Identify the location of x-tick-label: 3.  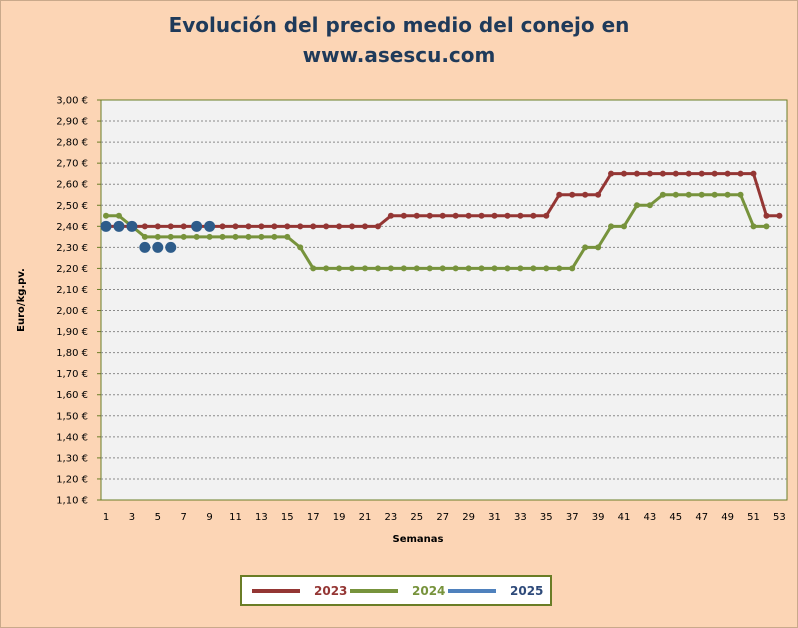
(132, 517).